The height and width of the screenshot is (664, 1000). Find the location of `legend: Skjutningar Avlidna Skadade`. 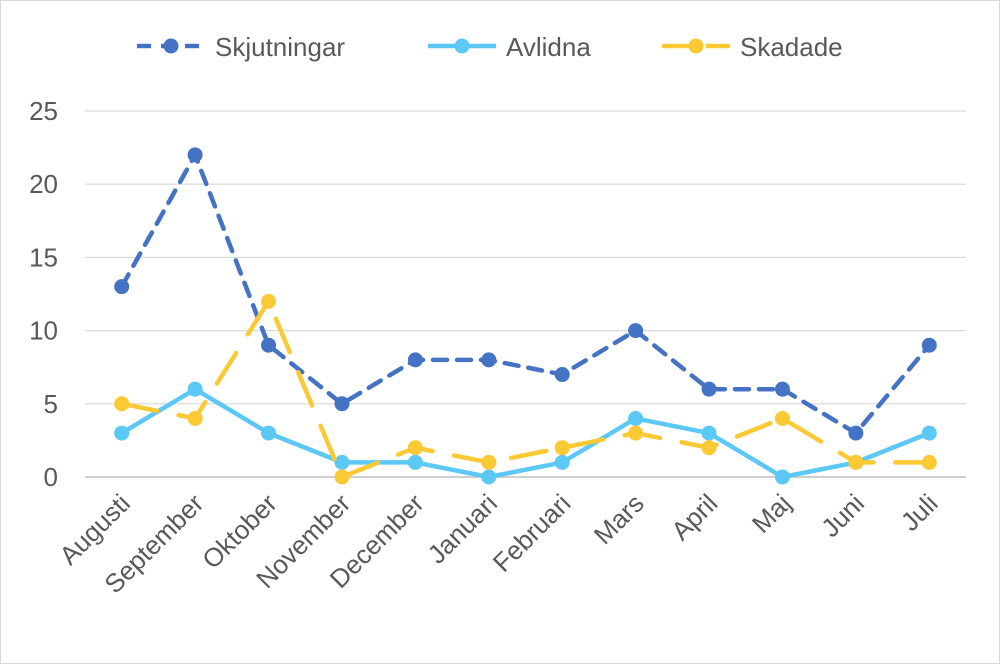

legend: Skjutningar Avlidna Skadade is located at coordinates (490, 47).